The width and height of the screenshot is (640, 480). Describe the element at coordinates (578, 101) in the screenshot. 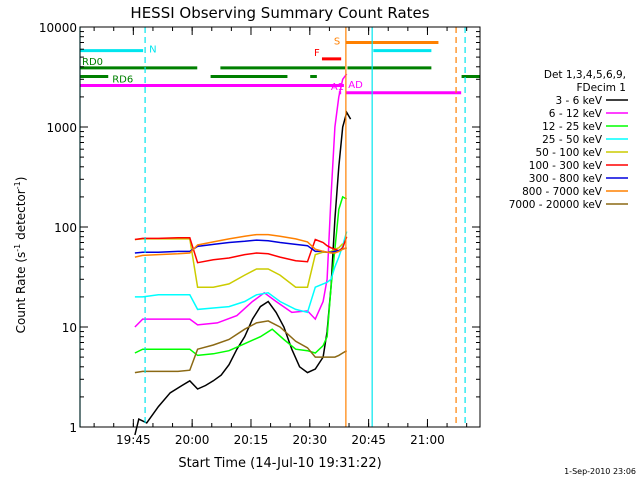

I see `legend-label-3-6-kev: 3 - 6 keV` at that location.